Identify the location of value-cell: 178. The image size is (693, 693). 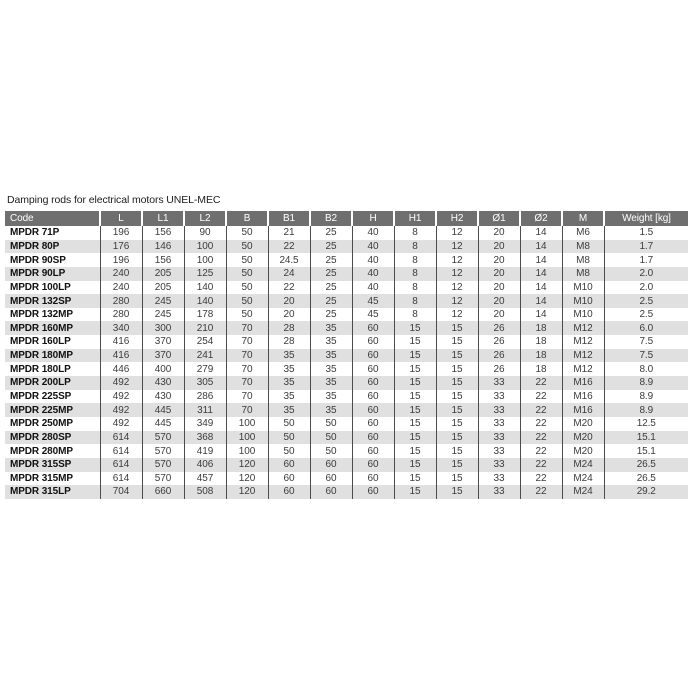
(205, 314).